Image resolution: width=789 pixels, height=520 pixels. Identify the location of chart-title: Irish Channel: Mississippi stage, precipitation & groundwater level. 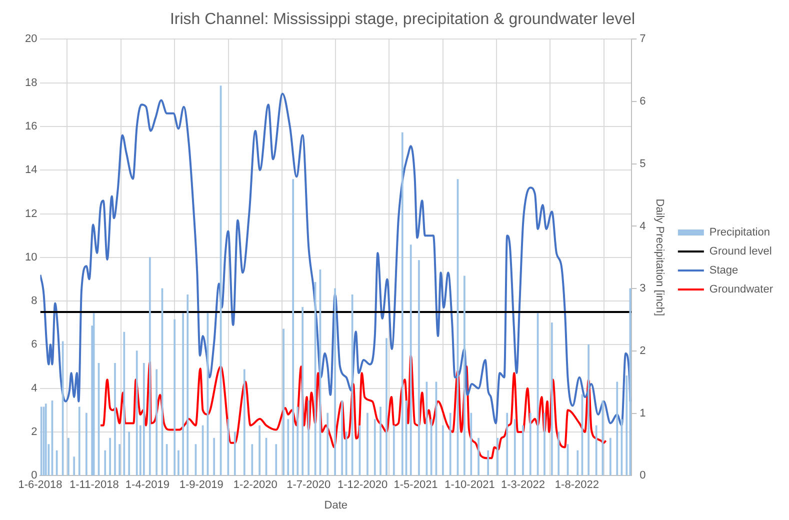
(403, 19).